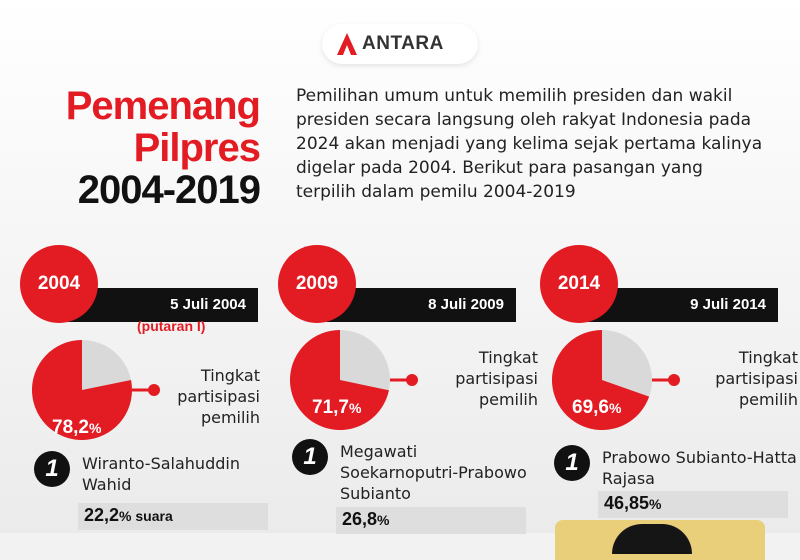 The image size is (800, 560). What do you see at coordinates (699, 468) in the screenshot?
I see `winner-name: Prabowo Subianto-Hatta Rajasa` at bounding box center [699, 468].